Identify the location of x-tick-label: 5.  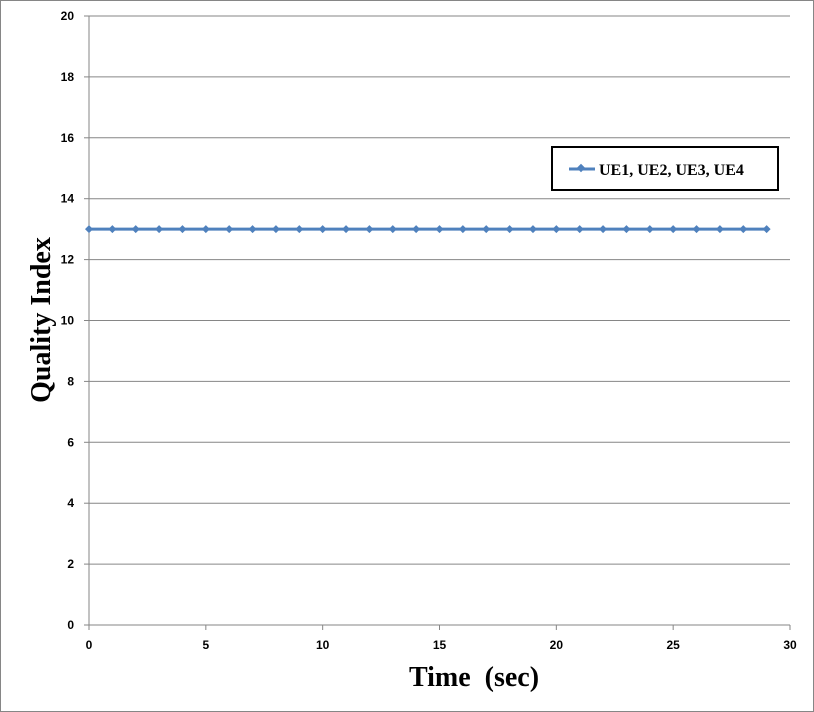
(205, 645).